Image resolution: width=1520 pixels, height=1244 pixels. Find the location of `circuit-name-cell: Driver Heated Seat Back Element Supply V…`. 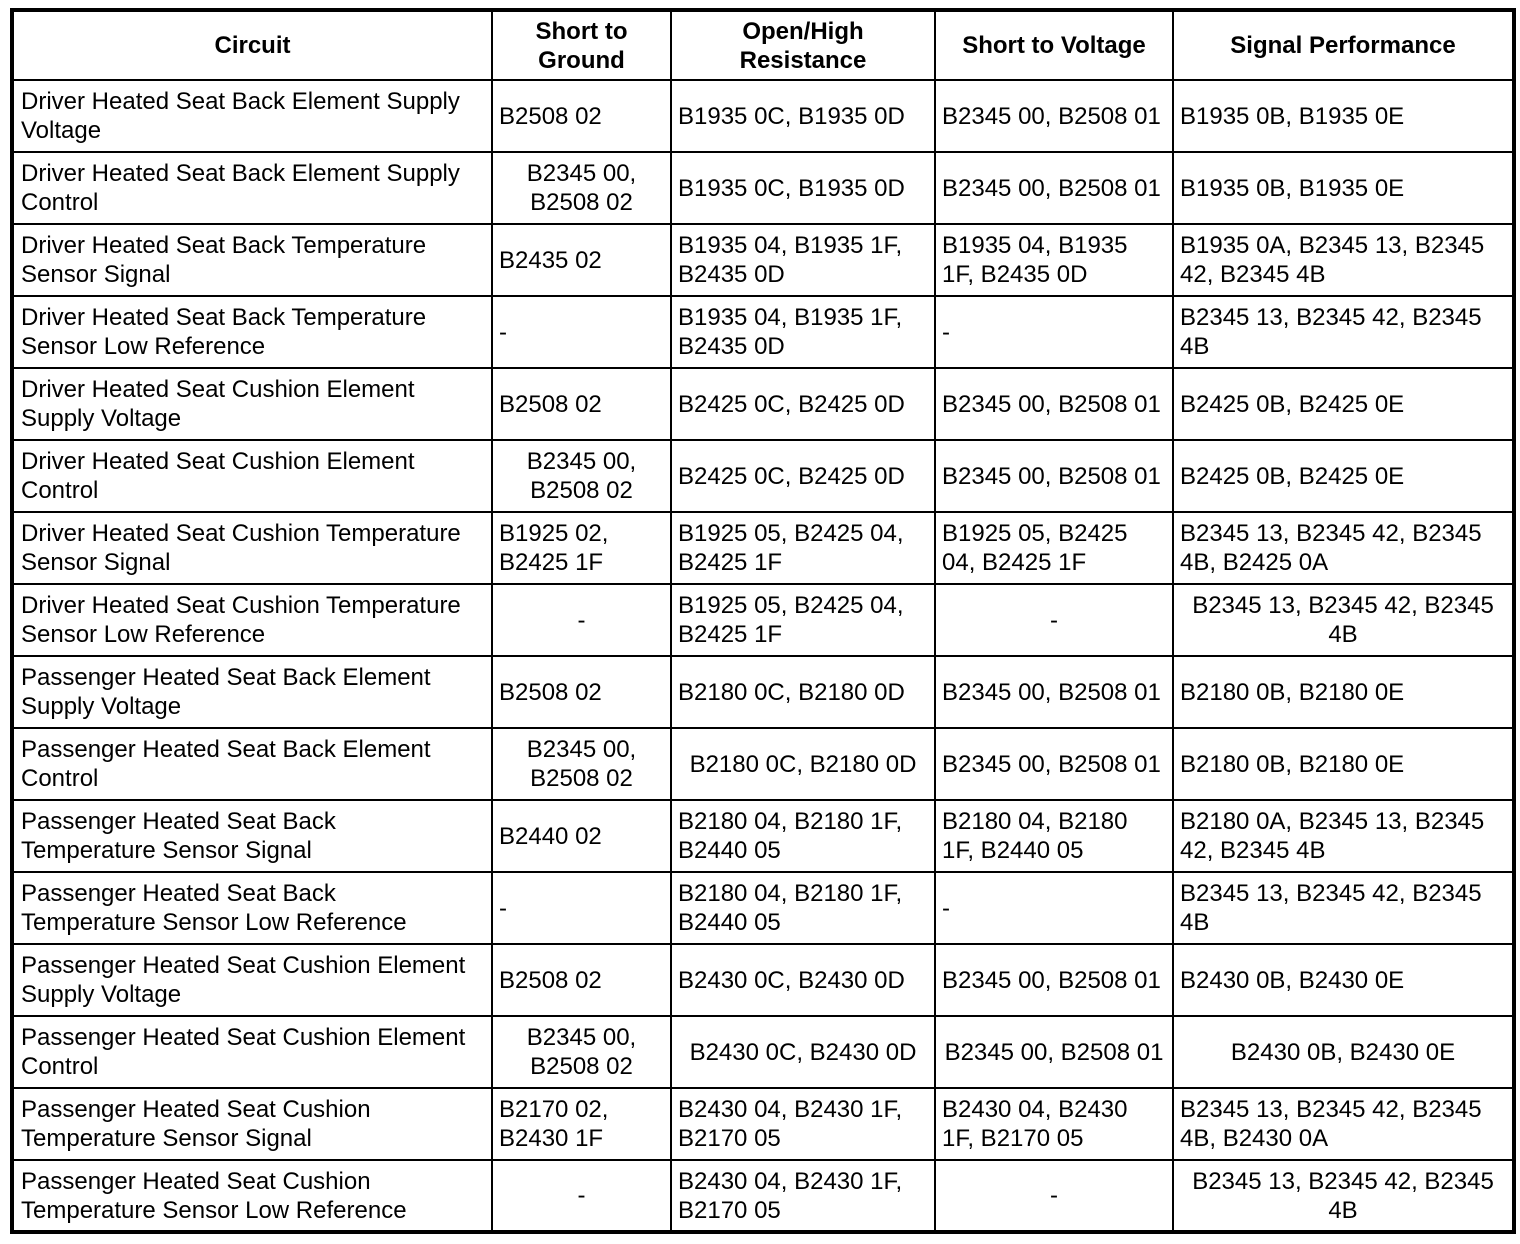

circuit-name-cell: Driver Heated Seat Back Element Supply V… is located at coordinates (252, 116).